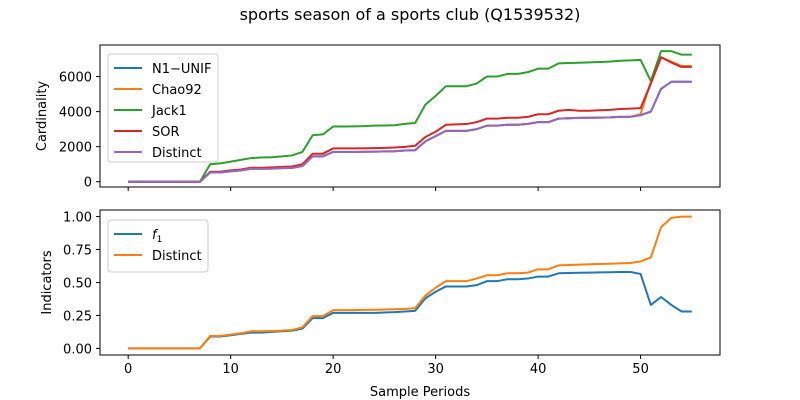 This screenshot has height=400, width=800. What do you see at coordinates (77, 316) in the screenshot?
I see `y-tick-label: 0.25` at bounding box center [77, 316].